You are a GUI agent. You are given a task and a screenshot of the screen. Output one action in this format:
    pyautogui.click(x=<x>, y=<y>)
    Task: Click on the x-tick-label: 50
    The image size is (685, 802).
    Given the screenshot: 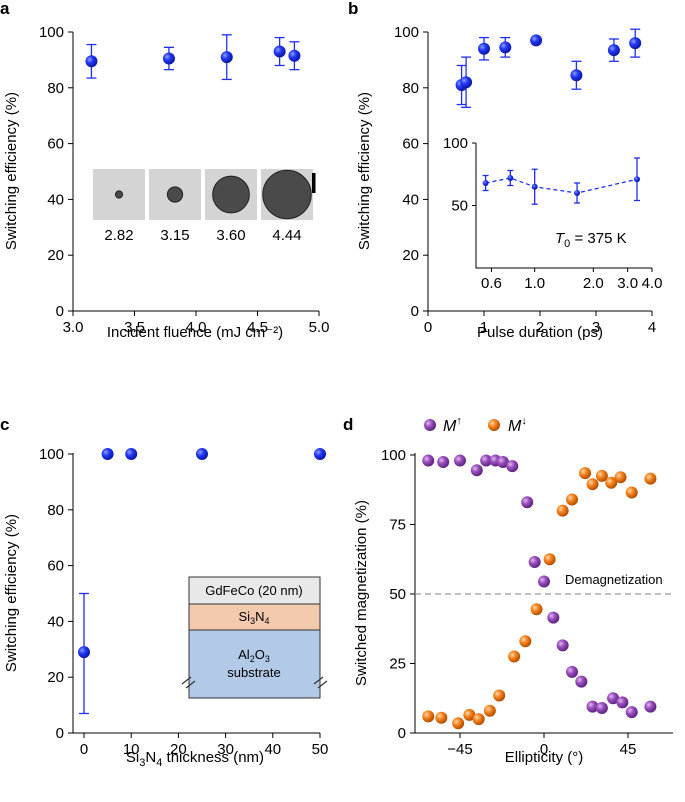 What is the action you would take?
    pyautogui.click(x=320, y=749)
    